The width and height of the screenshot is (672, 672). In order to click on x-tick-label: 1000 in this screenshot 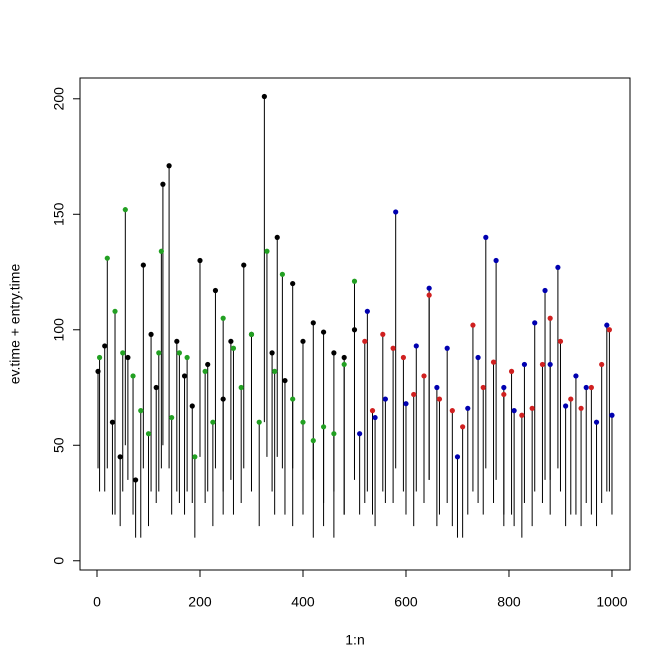, I will do `click(611, 602)`.